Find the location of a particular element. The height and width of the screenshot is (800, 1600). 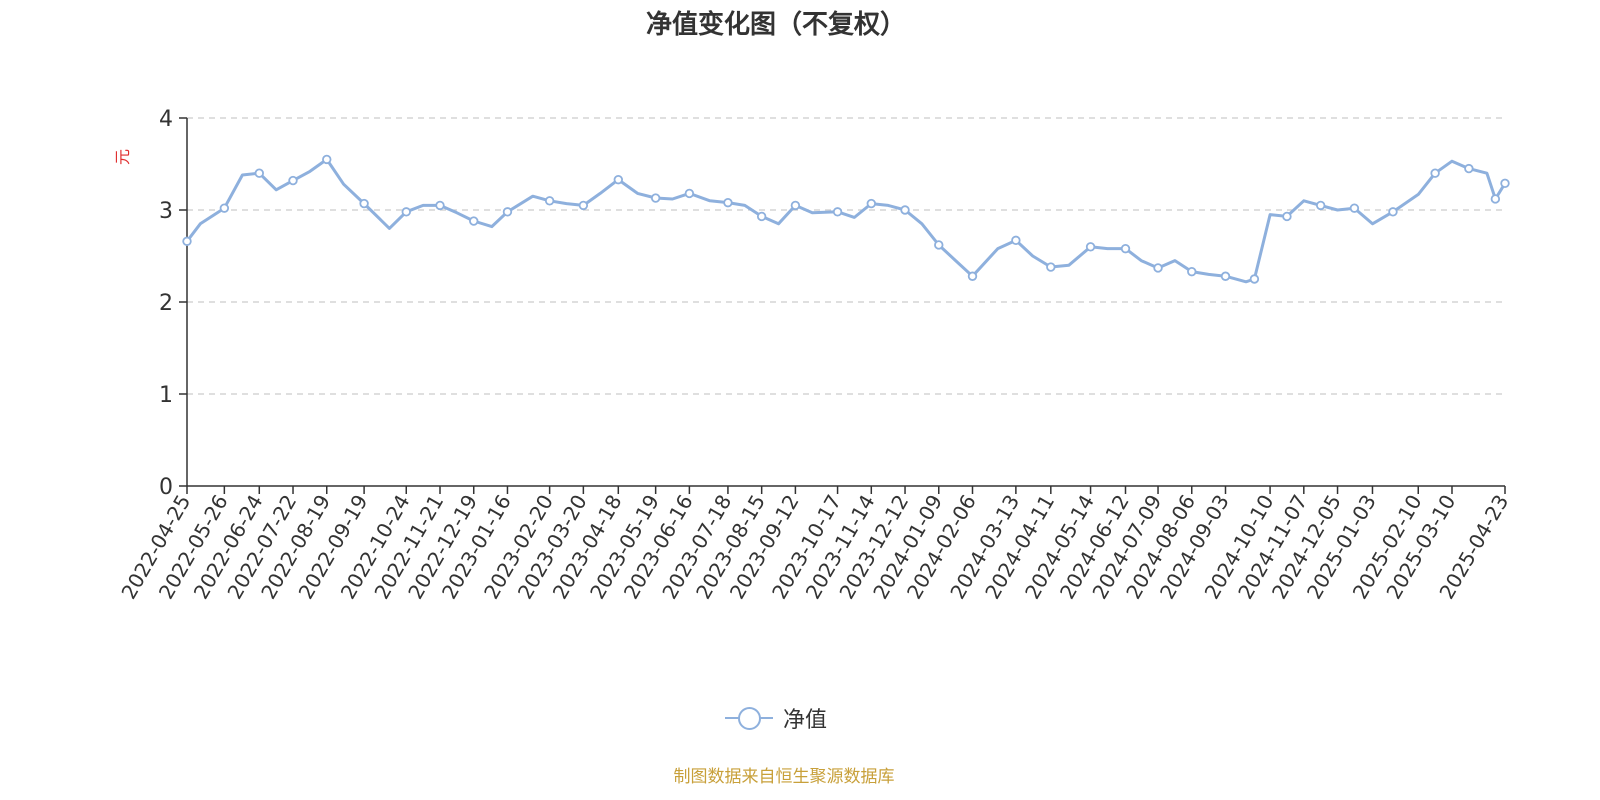

y-axis-label: 元 is located at coordinates (122, 157).